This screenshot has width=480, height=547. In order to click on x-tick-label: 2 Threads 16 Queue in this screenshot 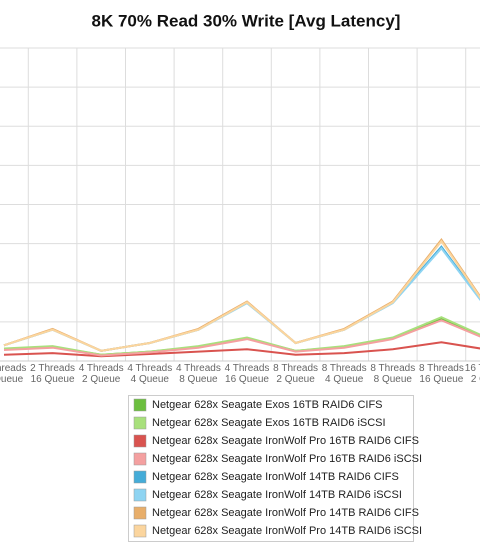, I will do `click(52, 374)`.